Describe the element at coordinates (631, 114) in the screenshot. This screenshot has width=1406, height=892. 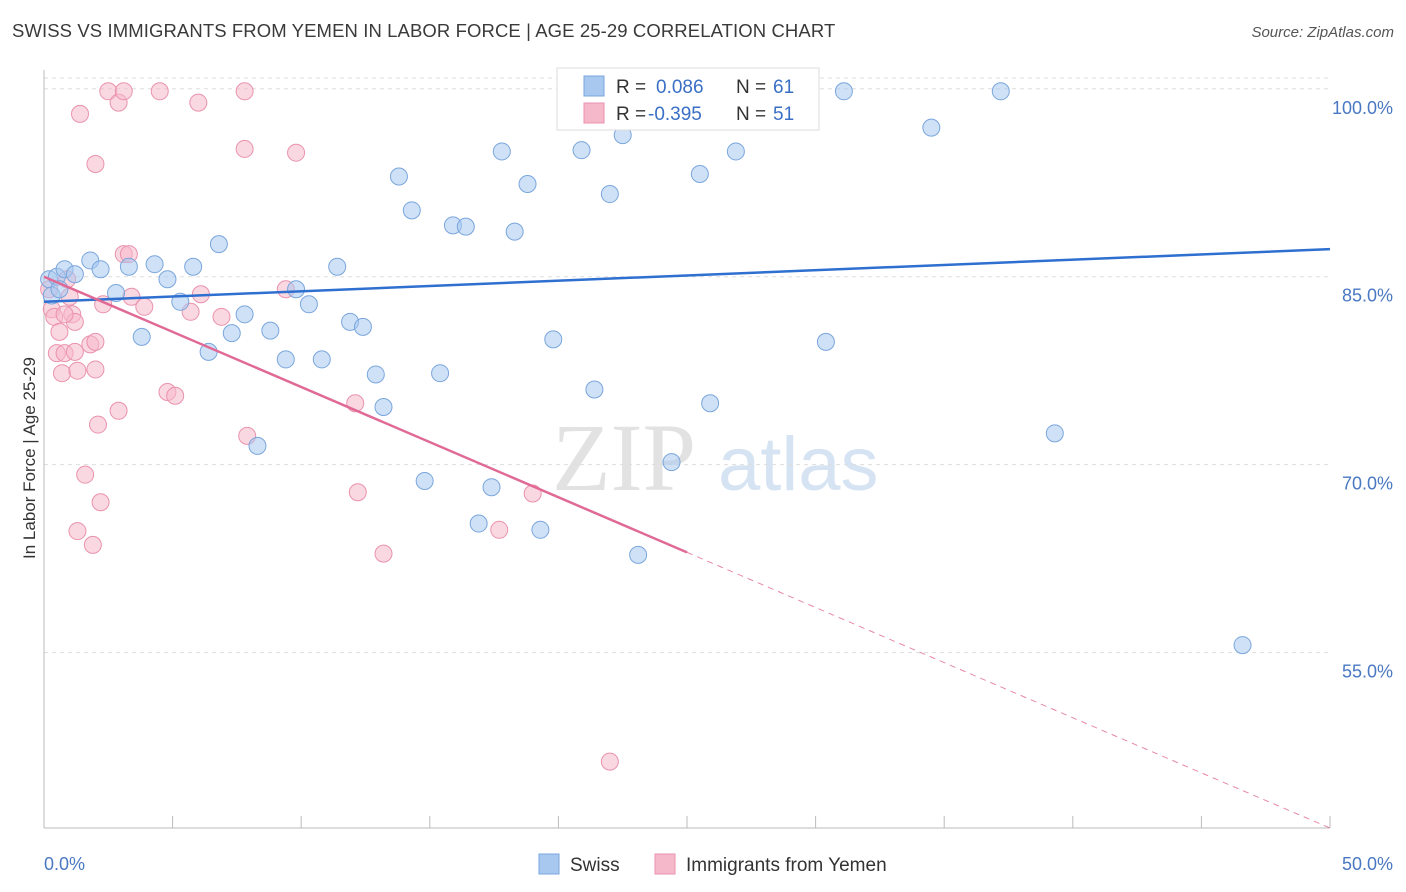
I see `legend-r-label-yemen: R =` at that location.